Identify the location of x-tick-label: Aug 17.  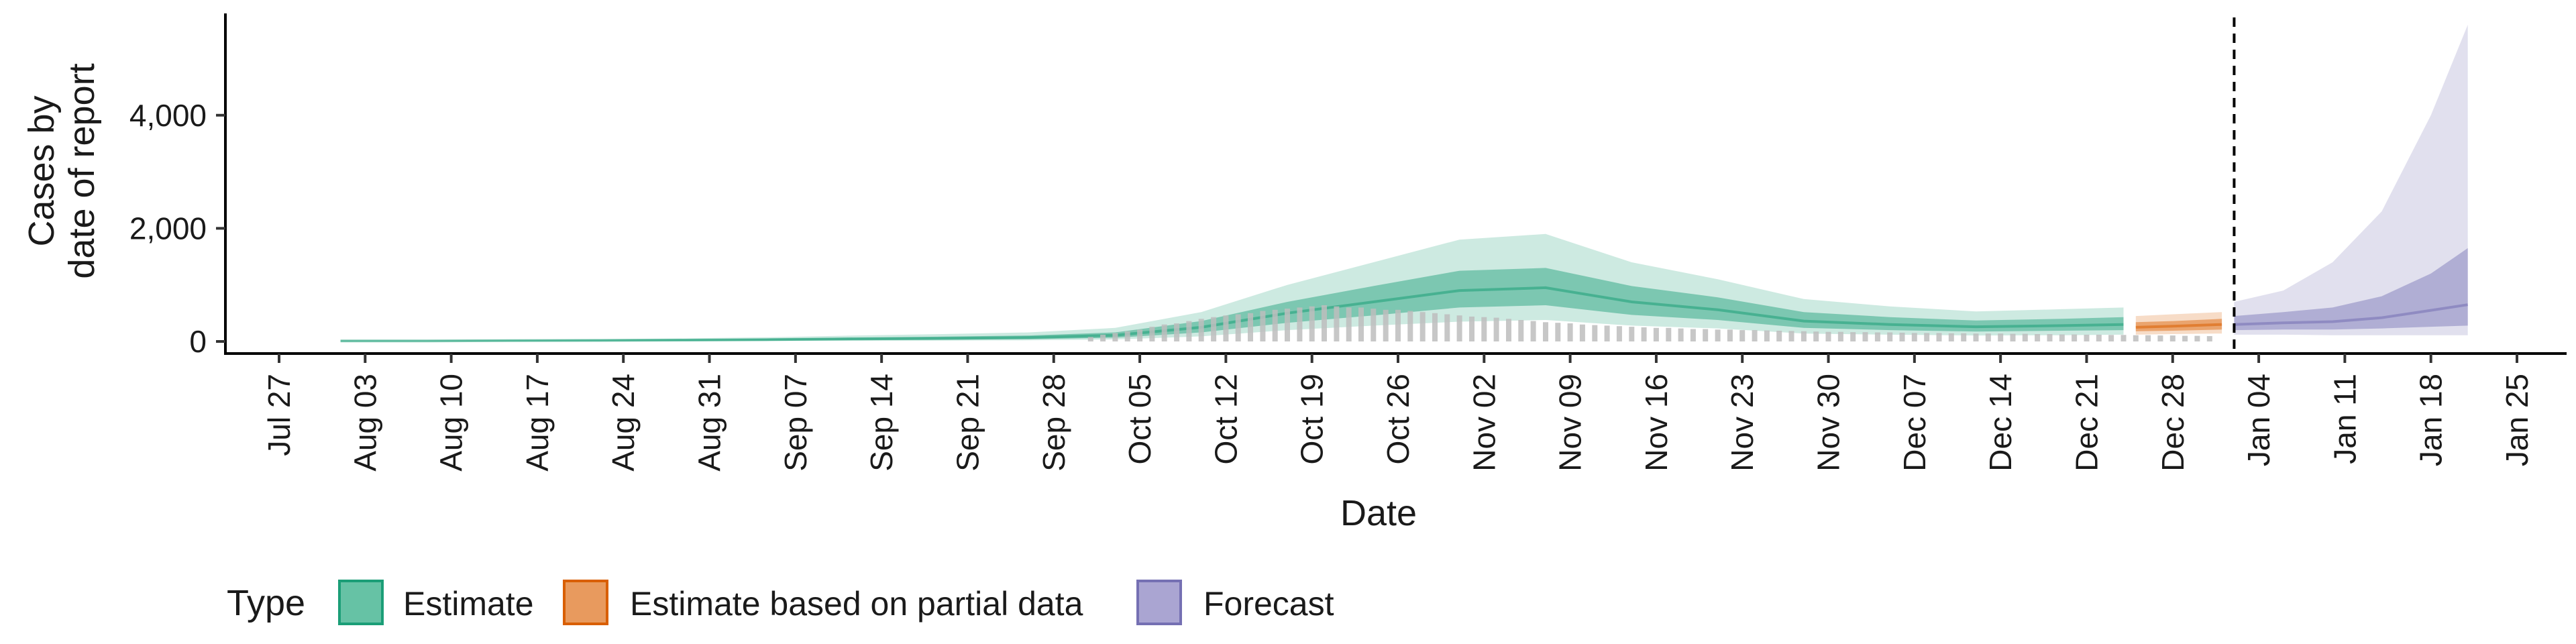
(537, 423).